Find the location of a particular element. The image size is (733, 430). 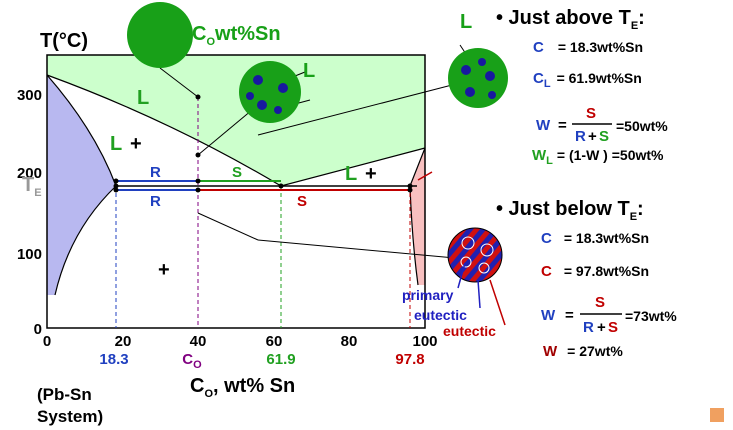

x-title-rest: , wt% Sn is located at coordinates (254, 386).